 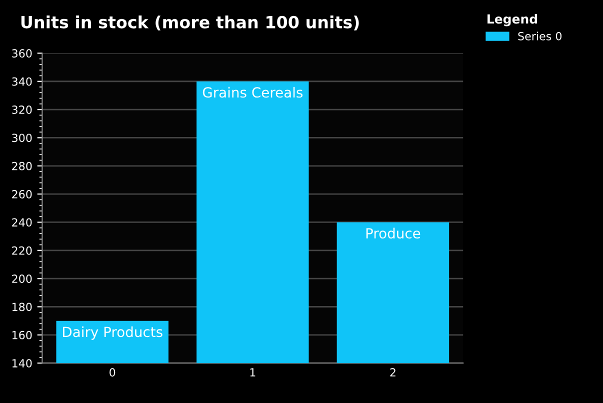 What do you see at coordinates (112, 333) in the screenshot?
I see `annotation: Dairy Products` at bounding box center [112, 333].